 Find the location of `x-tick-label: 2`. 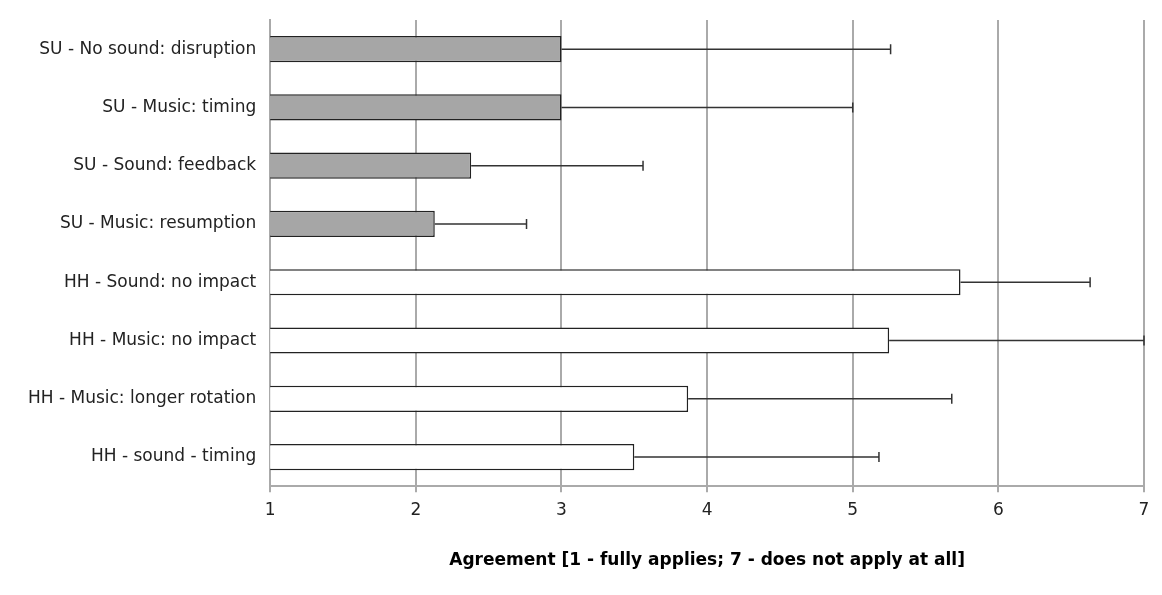

x-tick-label: 2 is located at coordinates (416, 508).